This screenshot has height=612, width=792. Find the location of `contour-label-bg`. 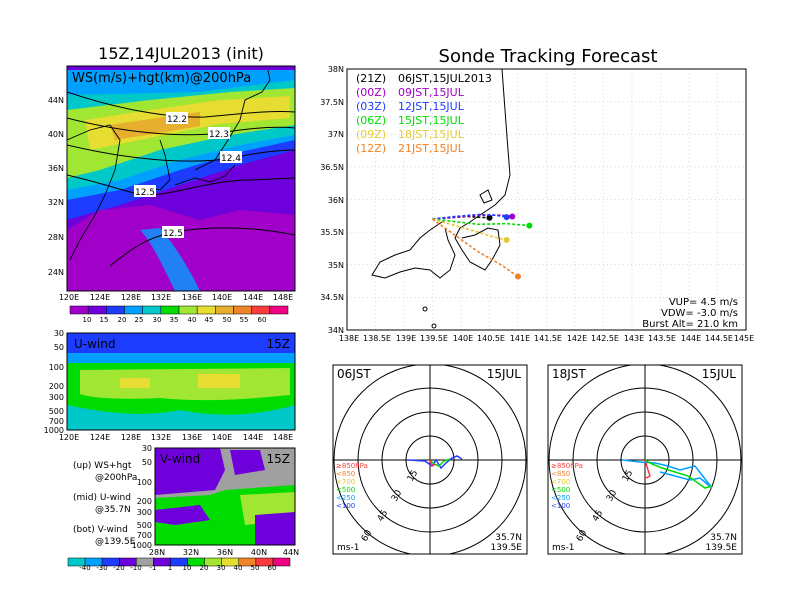

contour-label-bg is located at coordinates (219, 133).